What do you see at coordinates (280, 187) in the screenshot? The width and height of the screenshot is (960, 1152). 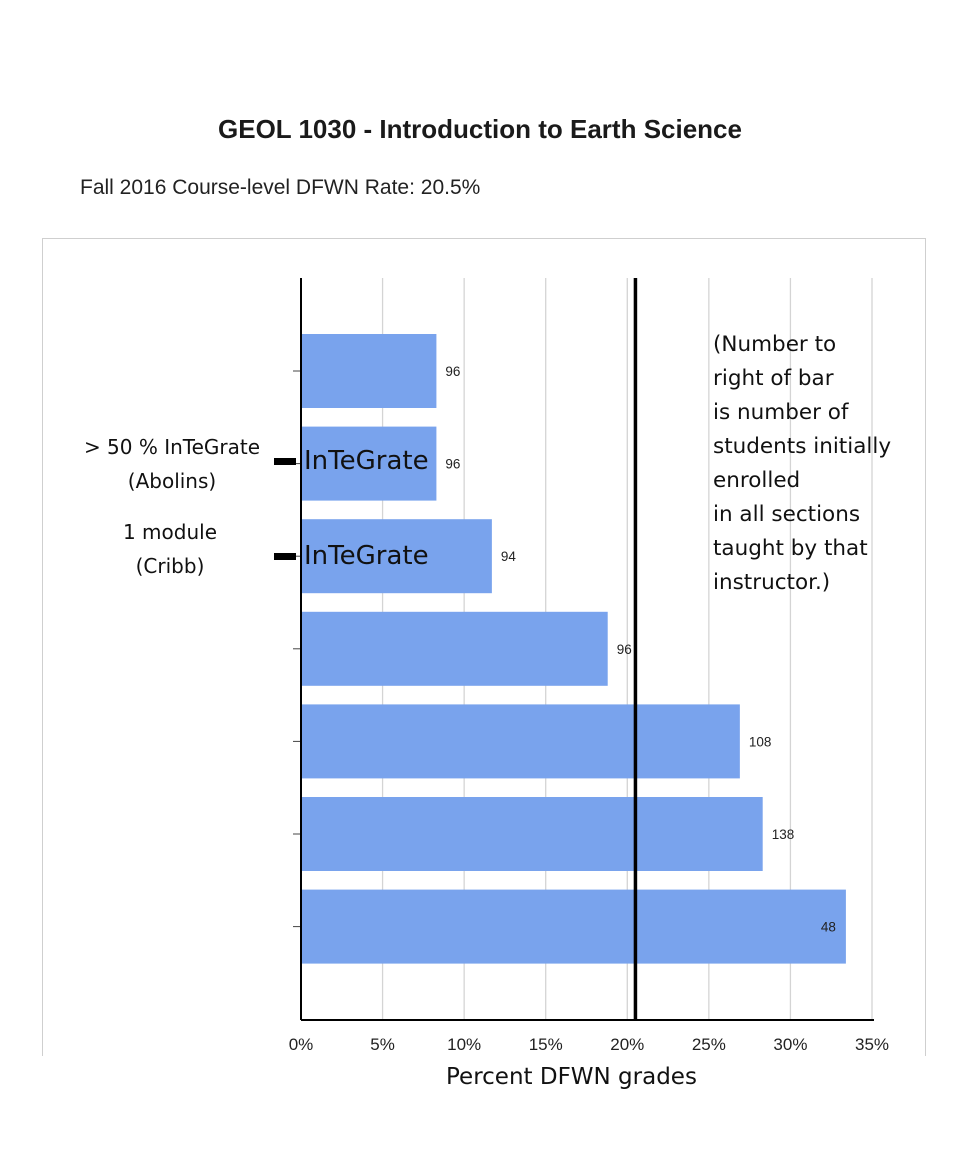 I see `chart-subtitle: Fall 2016 Course-level DFWN Rate: 20.5%` at bounding box center [280, 187].